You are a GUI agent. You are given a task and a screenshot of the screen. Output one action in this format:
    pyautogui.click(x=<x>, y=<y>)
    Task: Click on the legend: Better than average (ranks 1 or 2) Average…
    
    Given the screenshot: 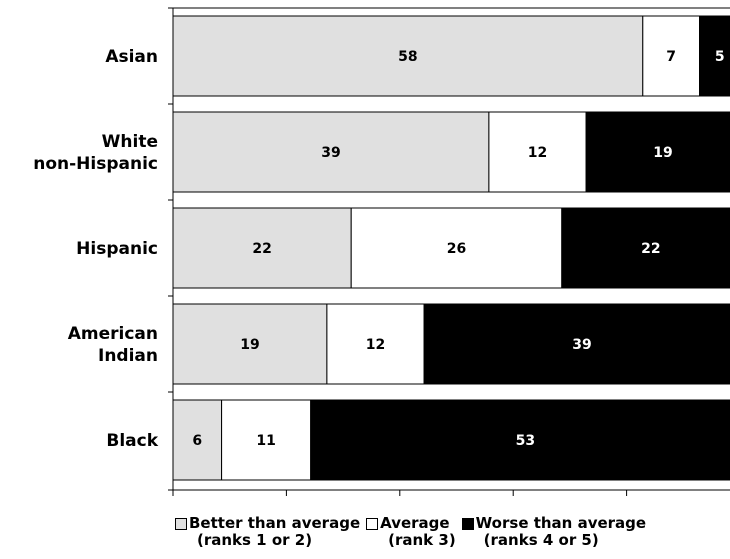 What is the action you would take?
    pyautogui.click(x=452, y=532)
    